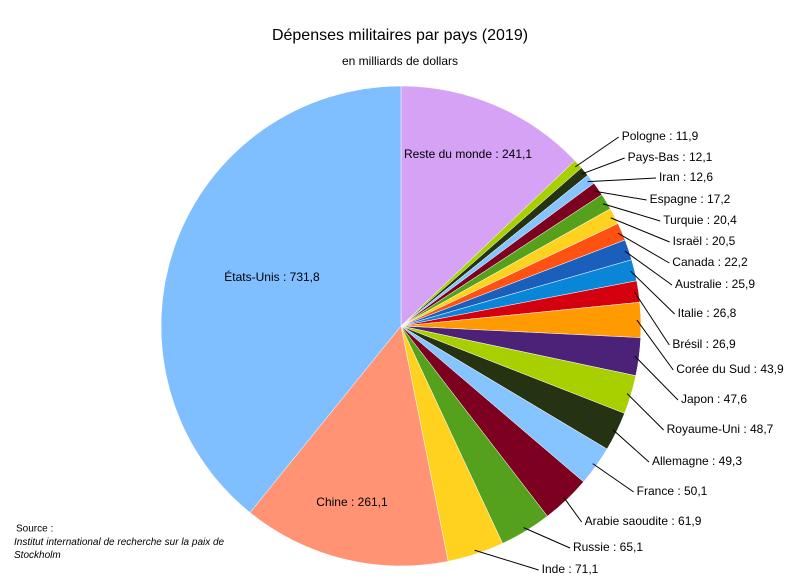 This screenshot has width=800, height=584. I want to click on slice-label: Pologne : 11,9, so click(660, 136).